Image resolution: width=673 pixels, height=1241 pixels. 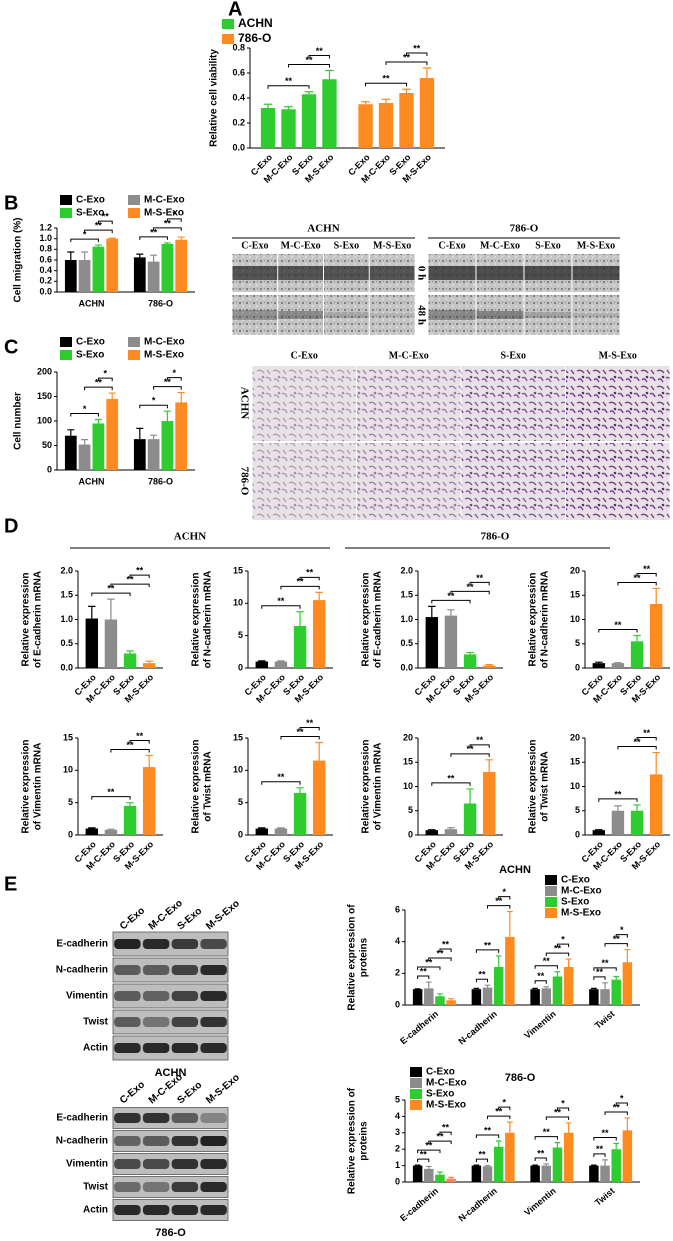 I want to click on y-tick-label: 1.2, so click(x=45, y=227).